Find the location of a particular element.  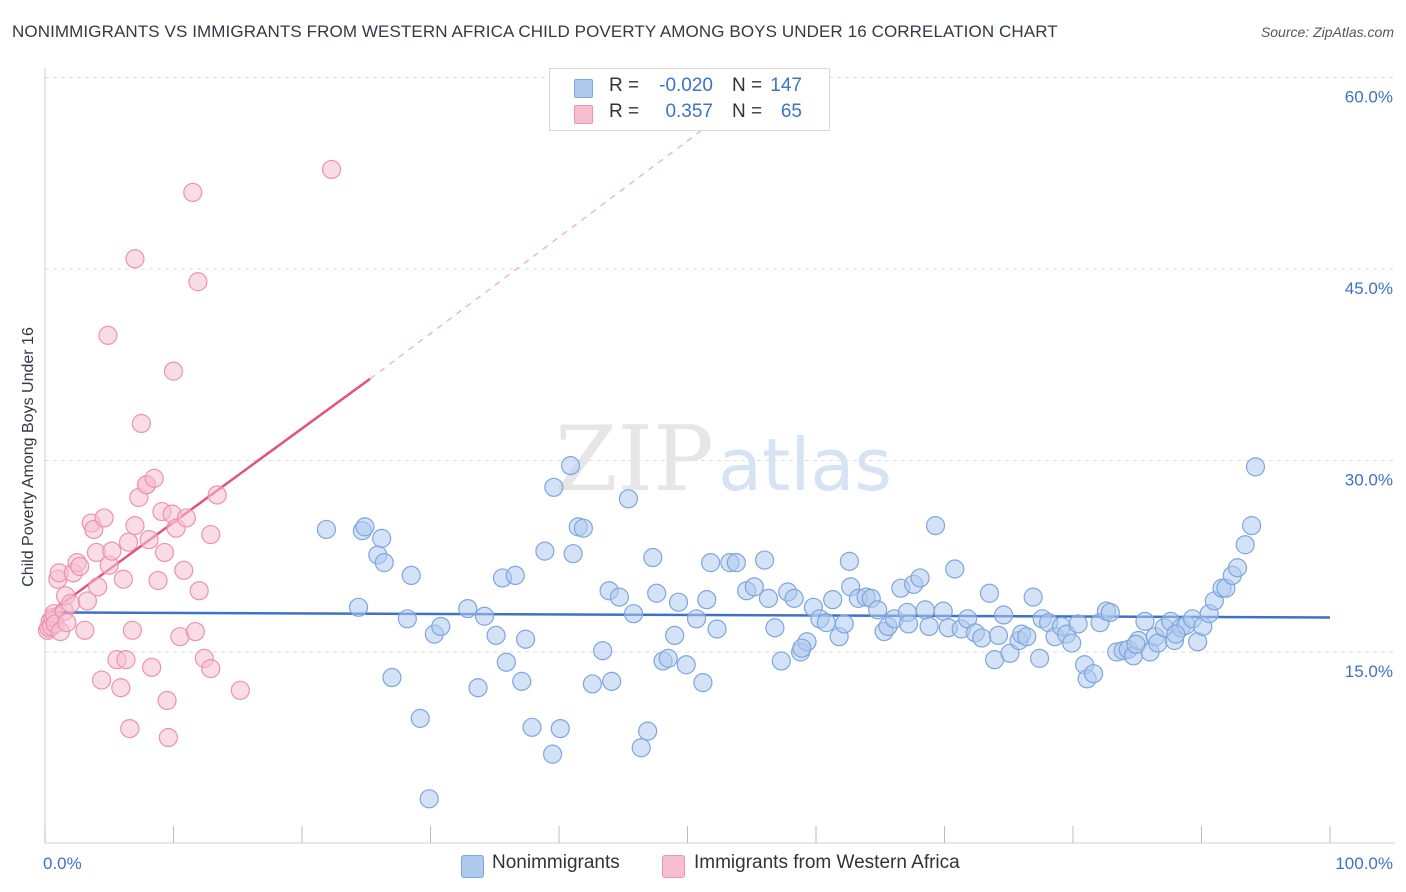

legend-r-value: 0.357 is located at coordinates (689, 111).